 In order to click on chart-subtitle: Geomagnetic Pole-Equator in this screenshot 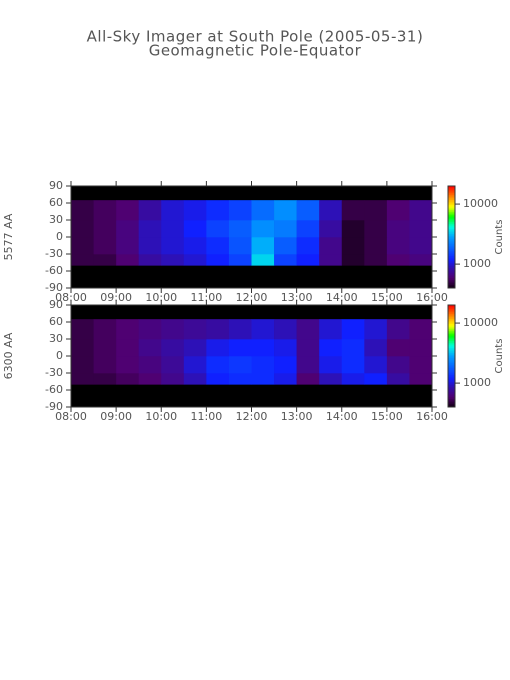, I will do `click(255, 51)`.